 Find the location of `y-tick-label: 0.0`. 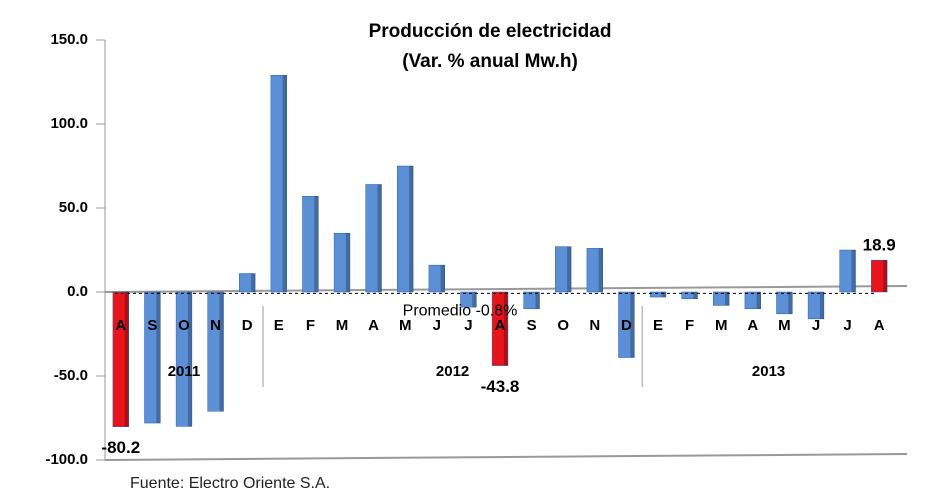

y-tick-label: 0.0 is located at coordinates (77, 291).